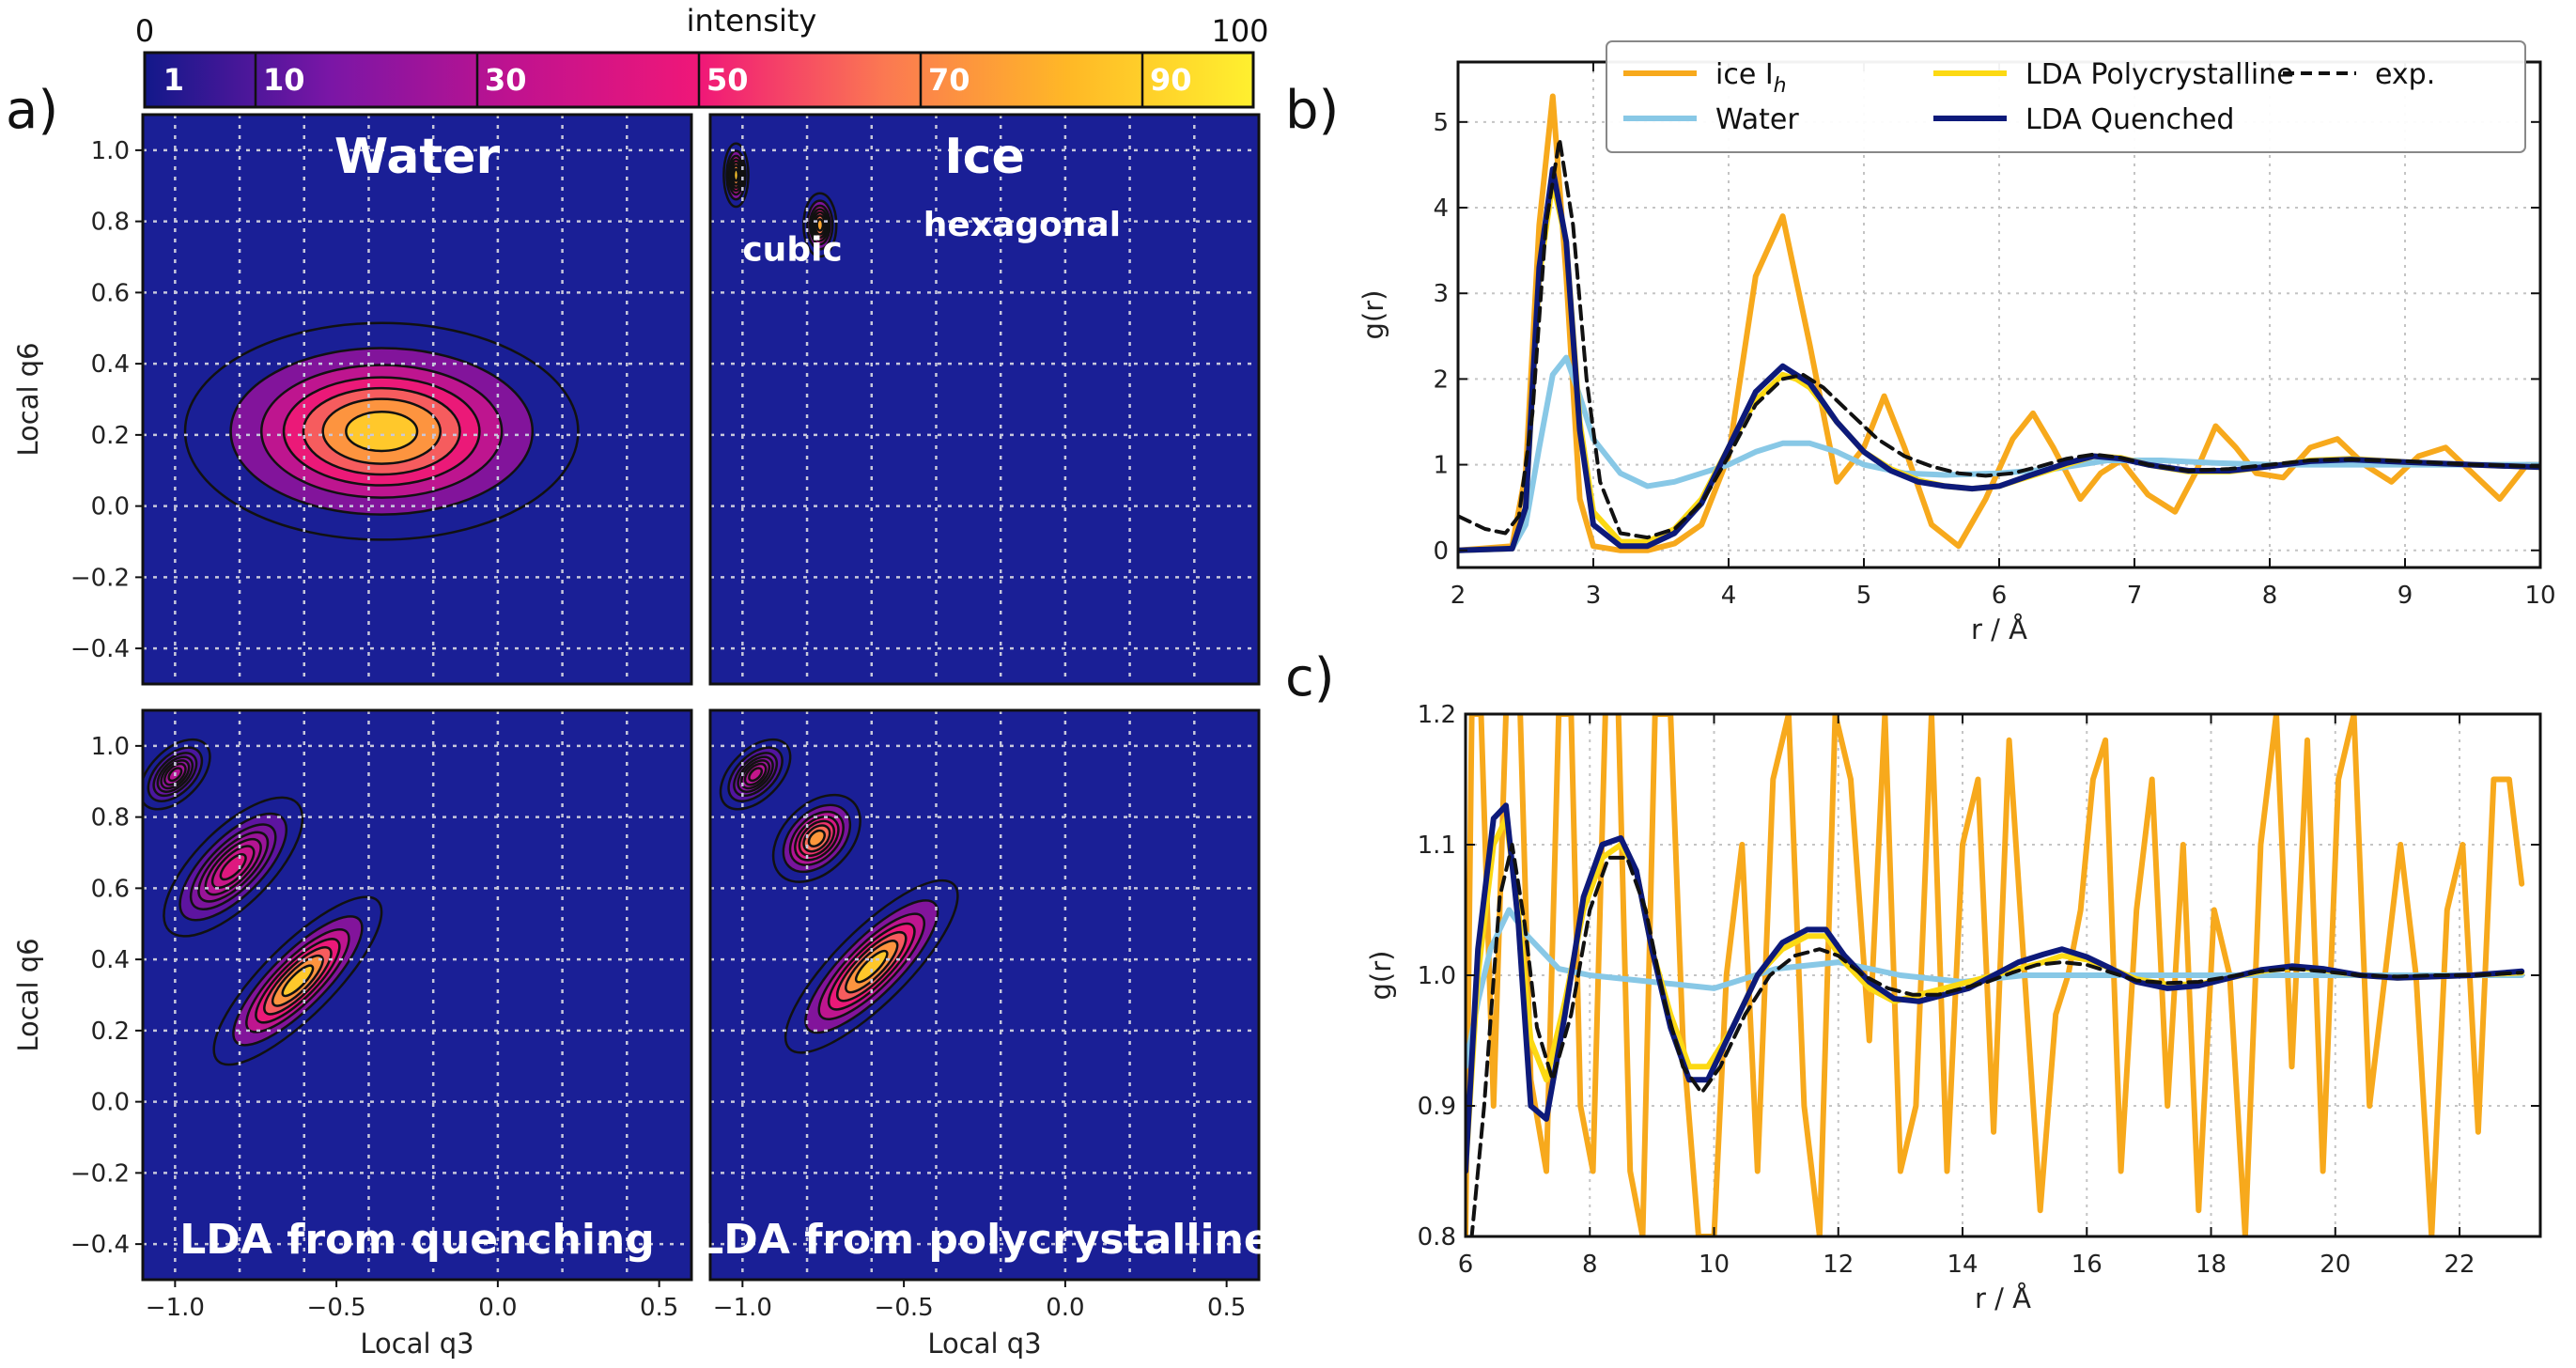  I want to click on legend-label-lda_poly: LDA Polycrystalline, so click(2159, 75).